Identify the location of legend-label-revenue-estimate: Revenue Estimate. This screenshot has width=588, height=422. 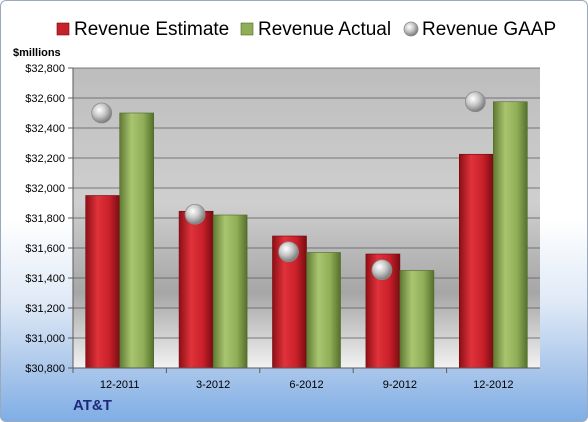
(151, 29).